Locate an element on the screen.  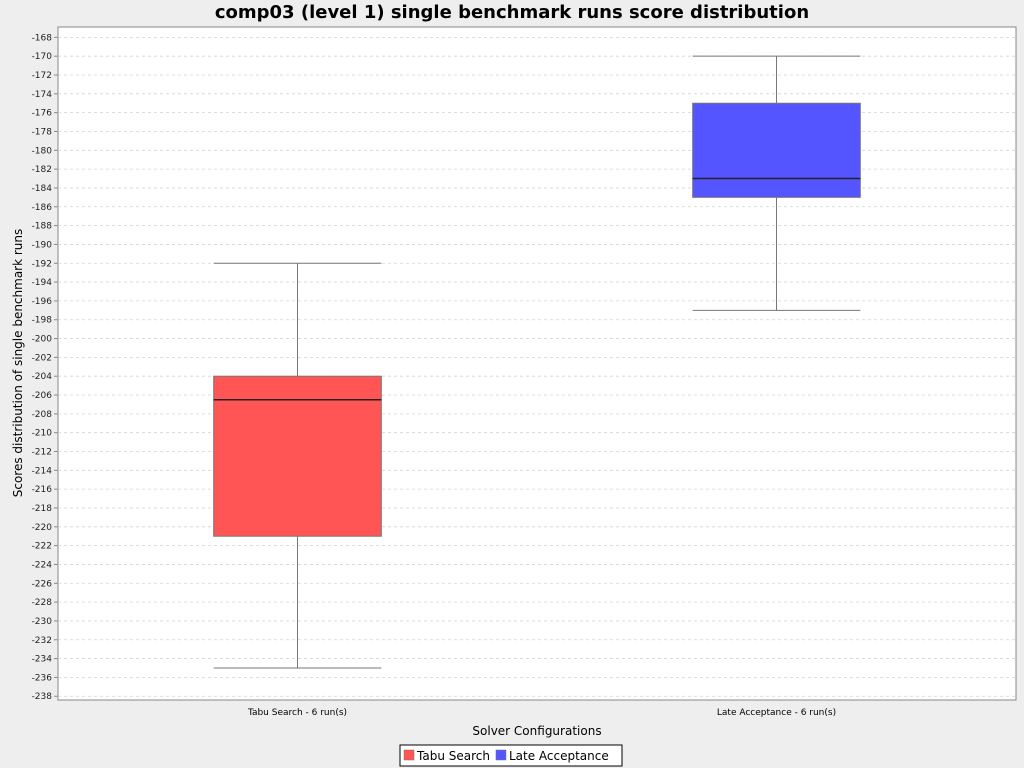
y-tick-label: -178 is located at coordinates (42, 132).